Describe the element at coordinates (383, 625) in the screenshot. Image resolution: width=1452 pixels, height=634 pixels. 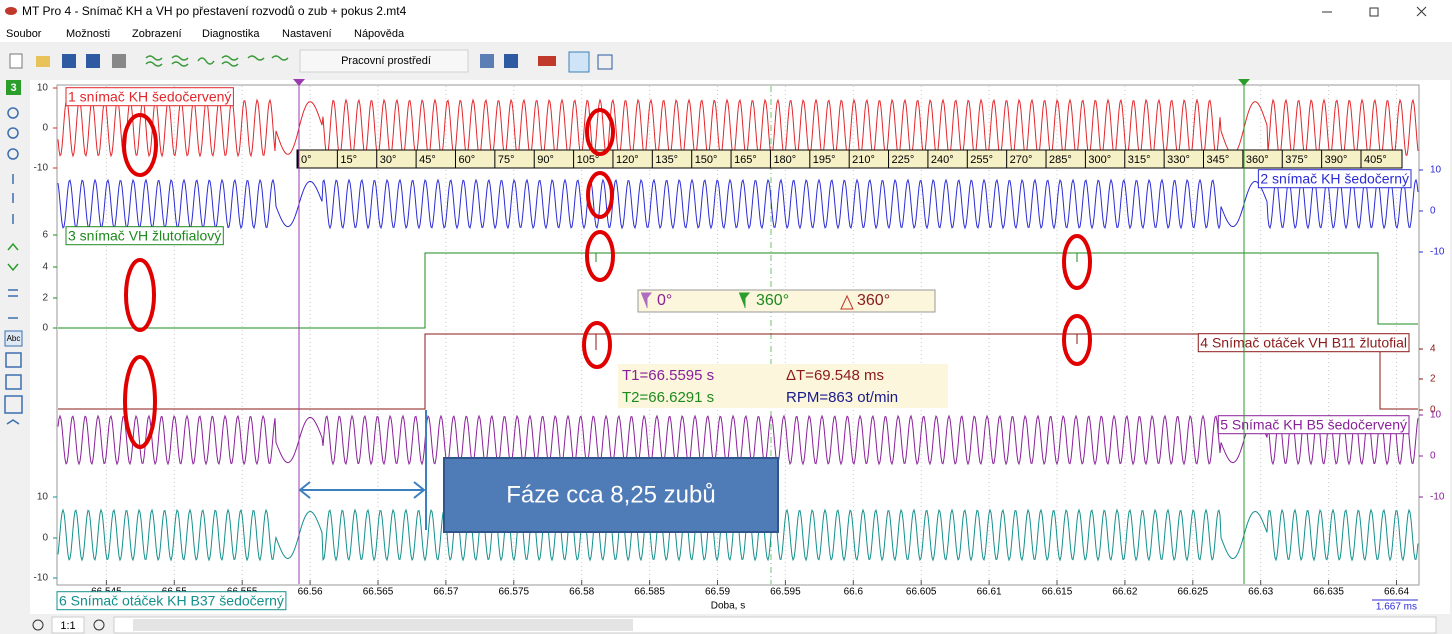
I see `scroll-thumb` at that location.